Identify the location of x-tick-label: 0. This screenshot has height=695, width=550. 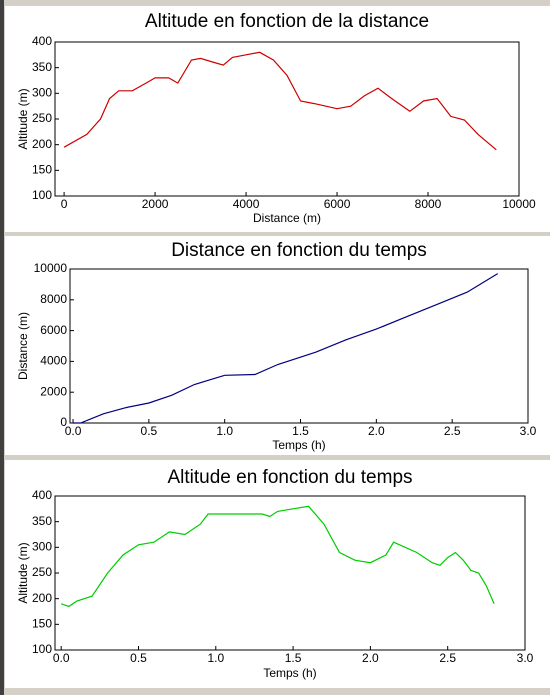
(64, 204).